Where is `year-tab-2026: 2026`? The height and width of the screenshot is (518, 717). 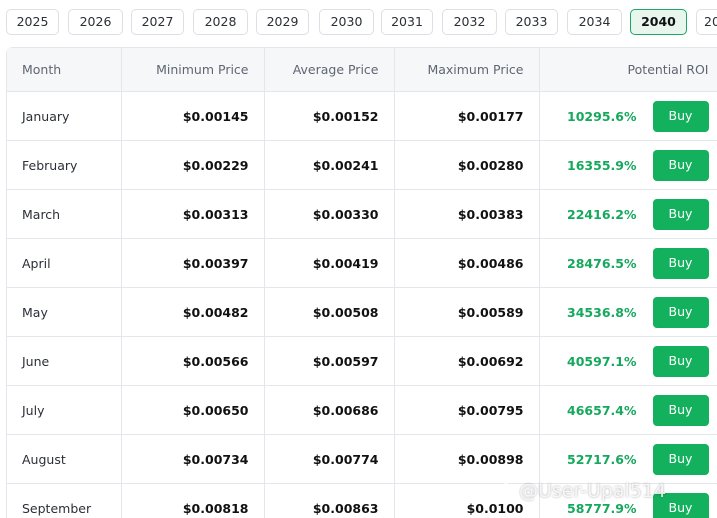 year-tab-2026: 2026 is located at coordinates (95, 22).